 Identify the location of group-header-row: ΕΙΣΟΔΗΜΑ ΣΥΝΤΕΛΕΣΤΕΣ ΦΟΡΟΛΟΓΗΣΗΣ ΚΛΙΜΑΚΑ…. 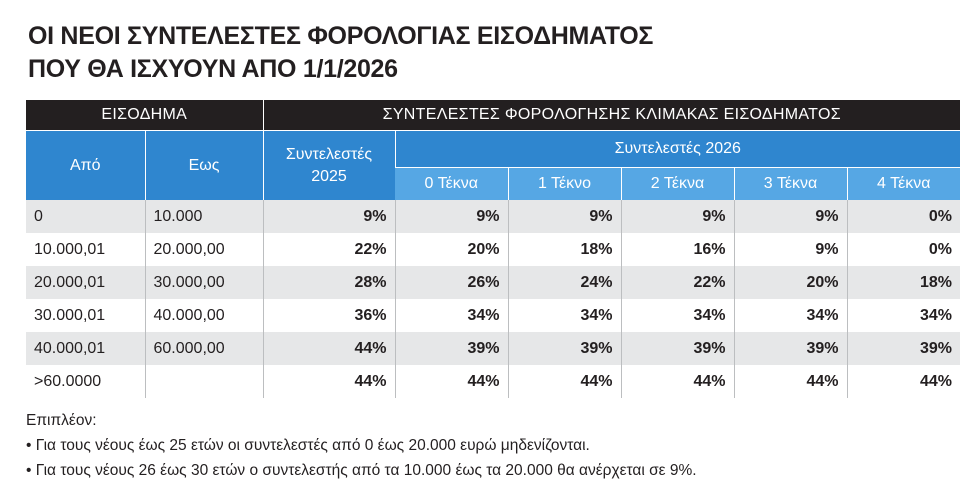
(493, 115).